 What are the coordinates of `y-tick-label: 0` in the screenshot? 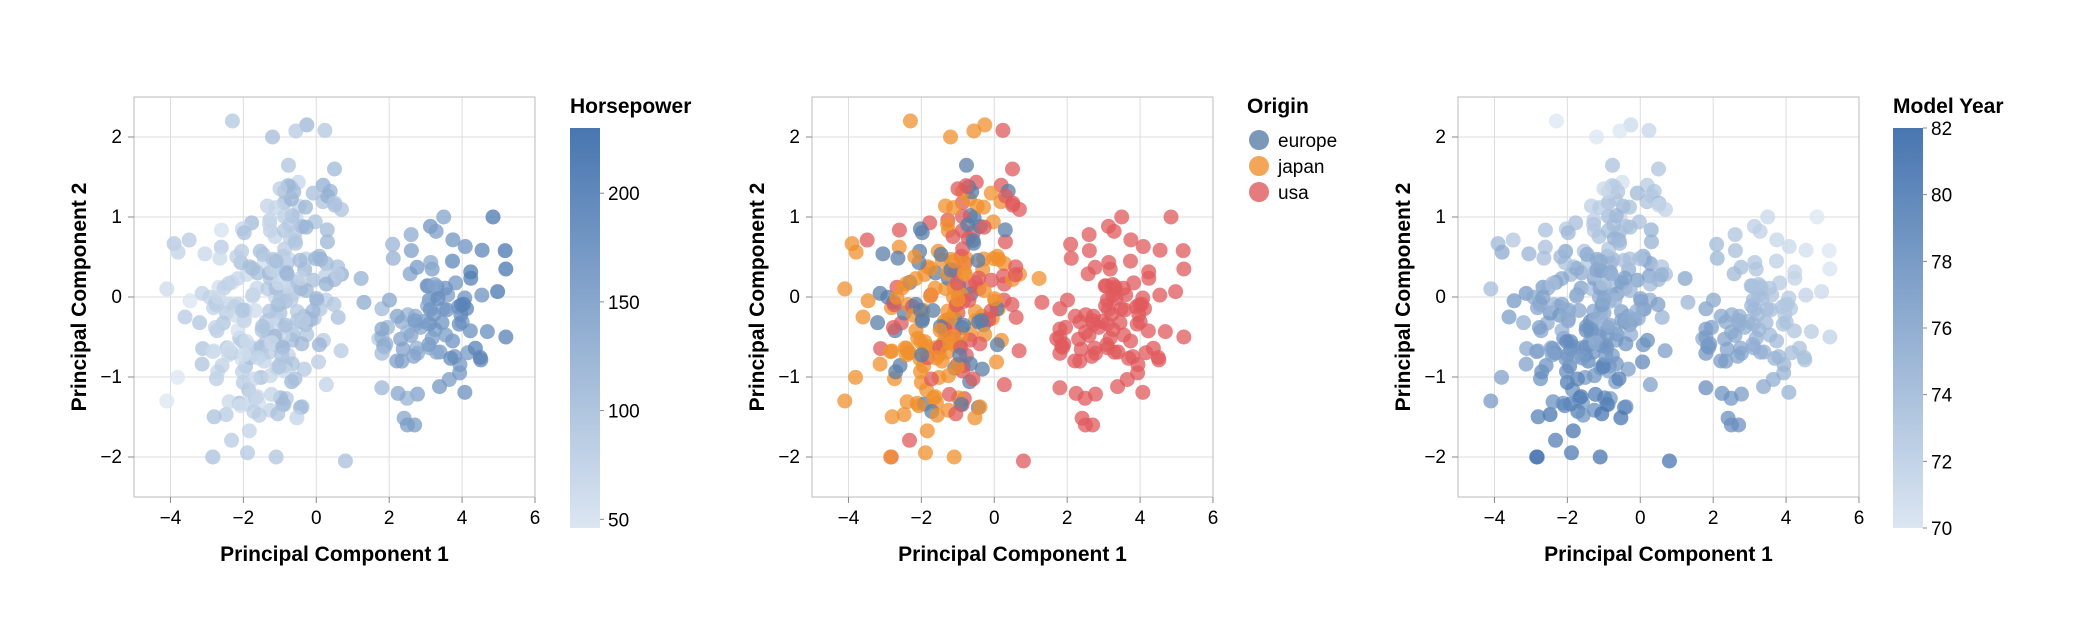 It's located at (116, 297).